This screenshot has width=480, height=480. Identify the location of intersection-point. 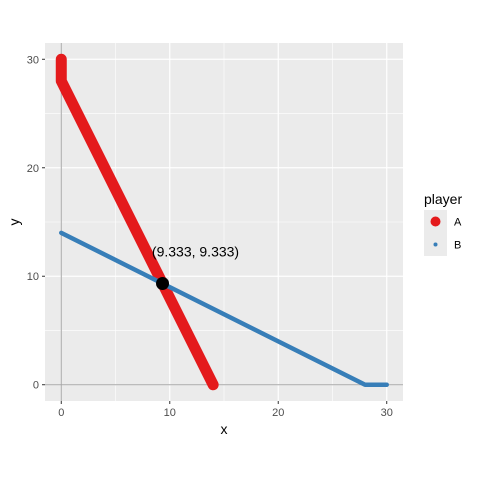
(163, 283).